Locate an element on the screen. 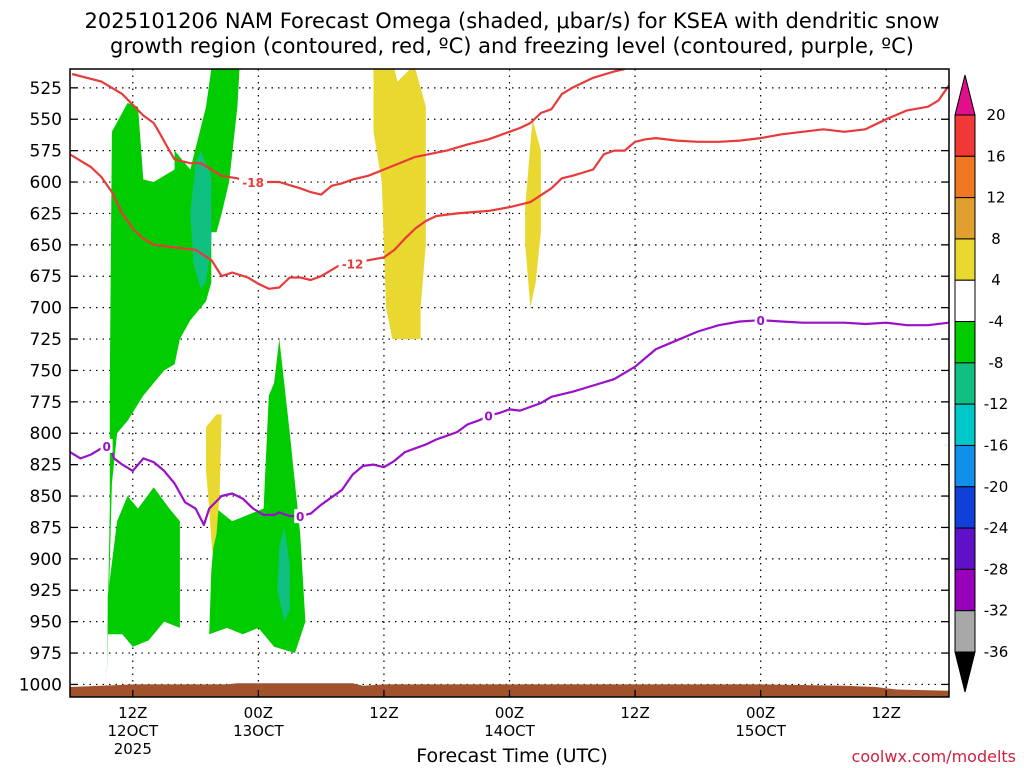  x-tick-label: 12OCT is located at coordinates (133, 731).